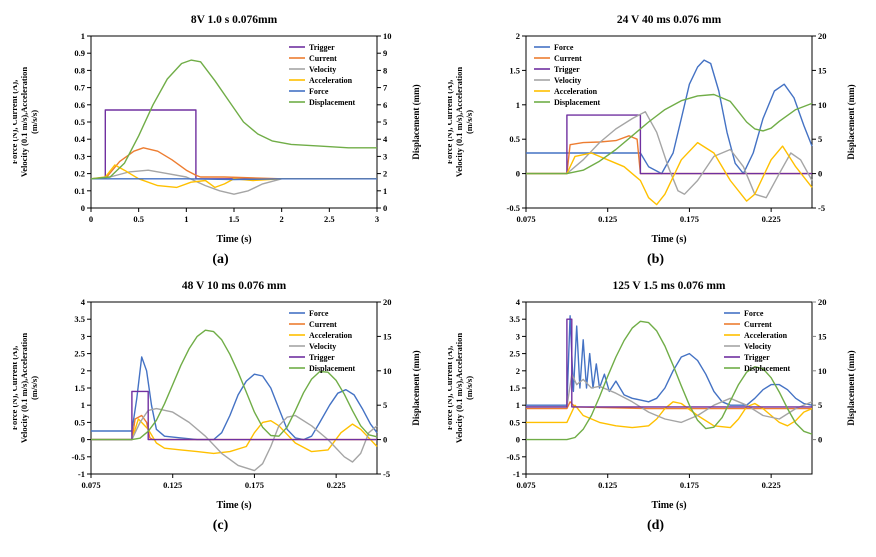 Image resolution: width=876 pixels, height=557 pixels. I want to click on y-tick-right-label: 6, so click(385, 105).